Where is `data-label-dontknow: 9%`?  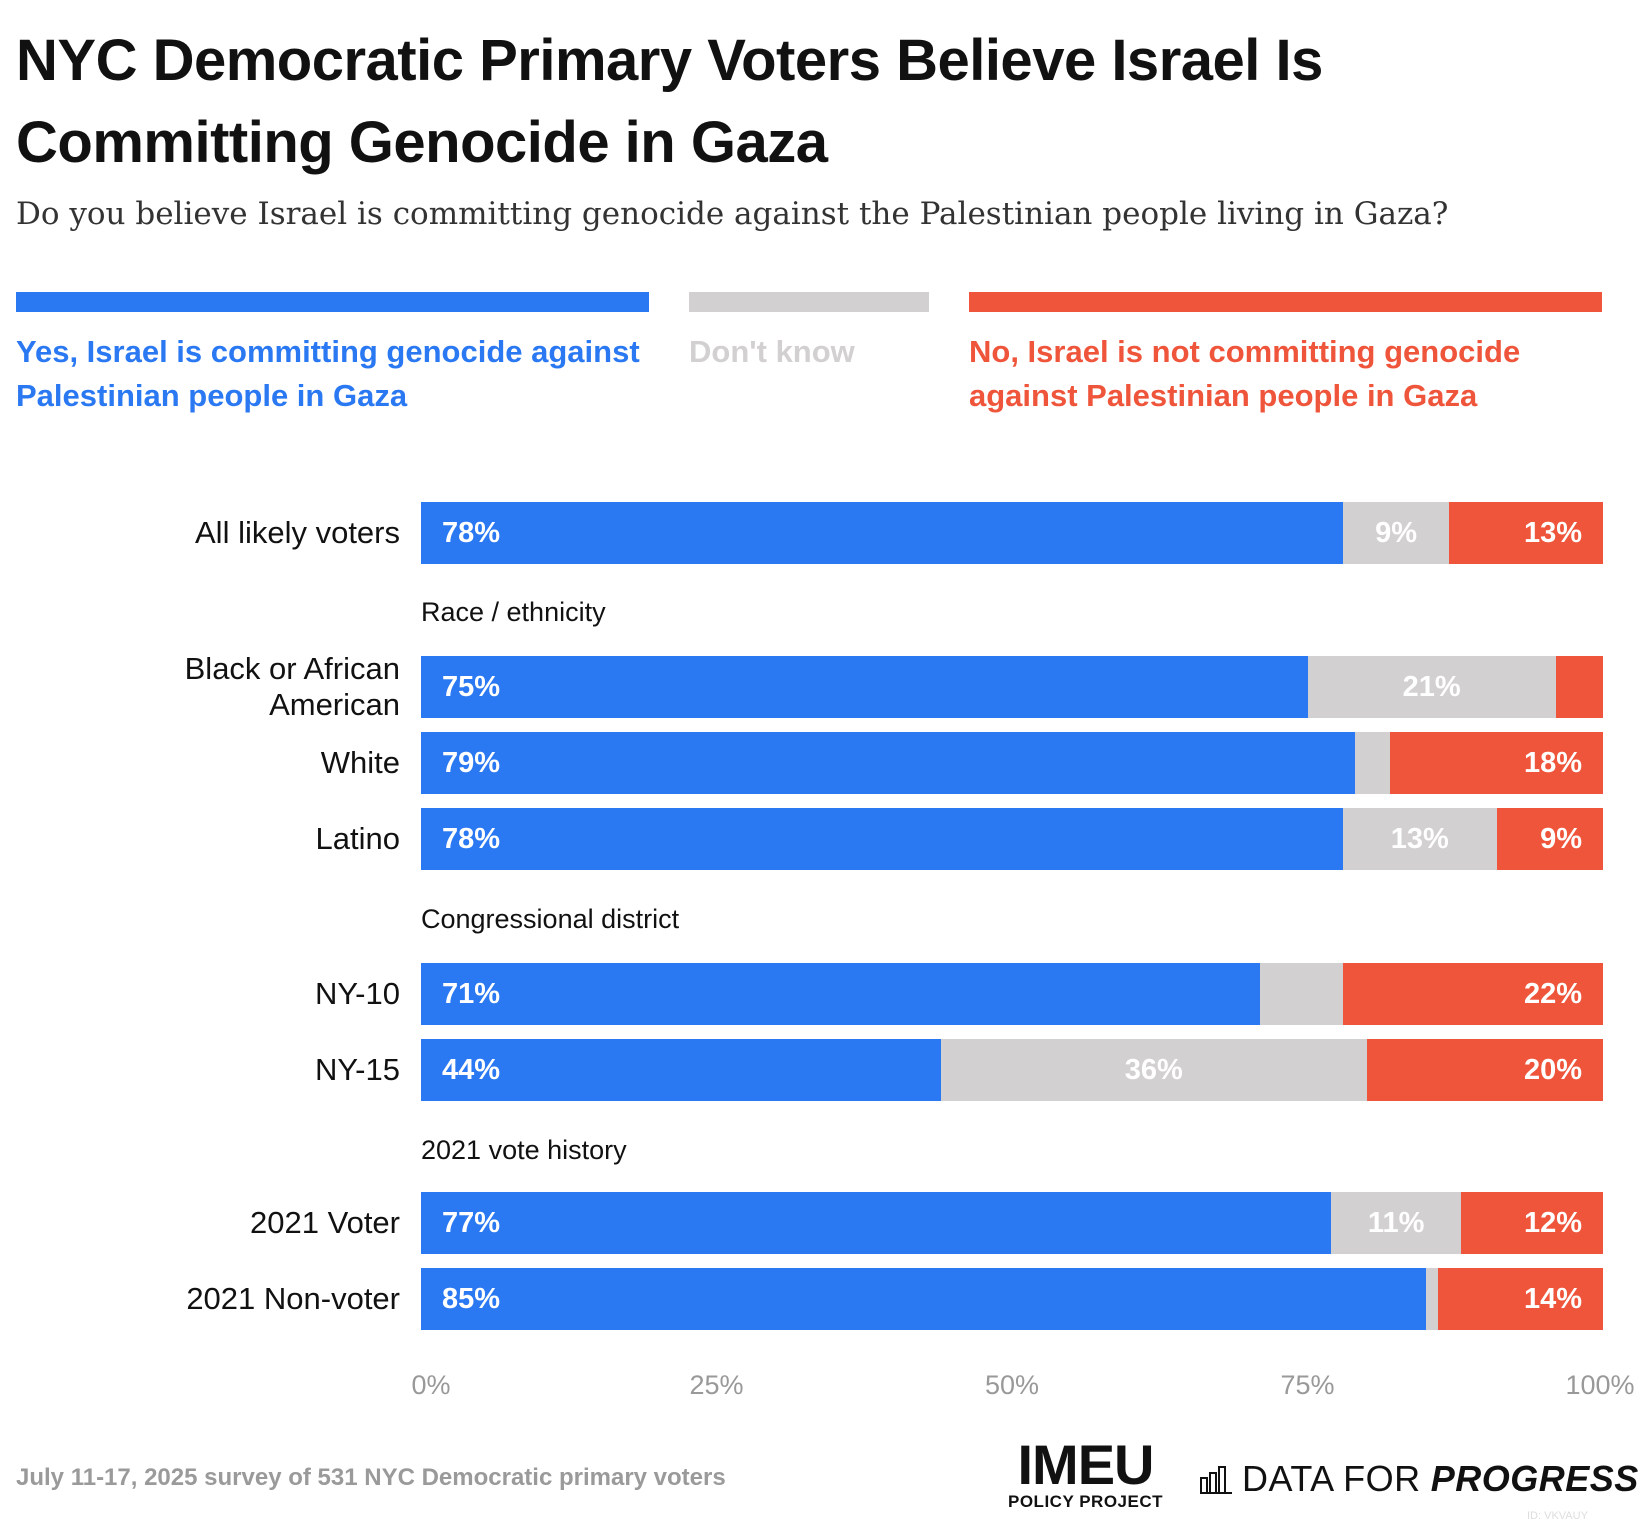
data-label-dontknow: 9% is located at coordinates (1396, 533).